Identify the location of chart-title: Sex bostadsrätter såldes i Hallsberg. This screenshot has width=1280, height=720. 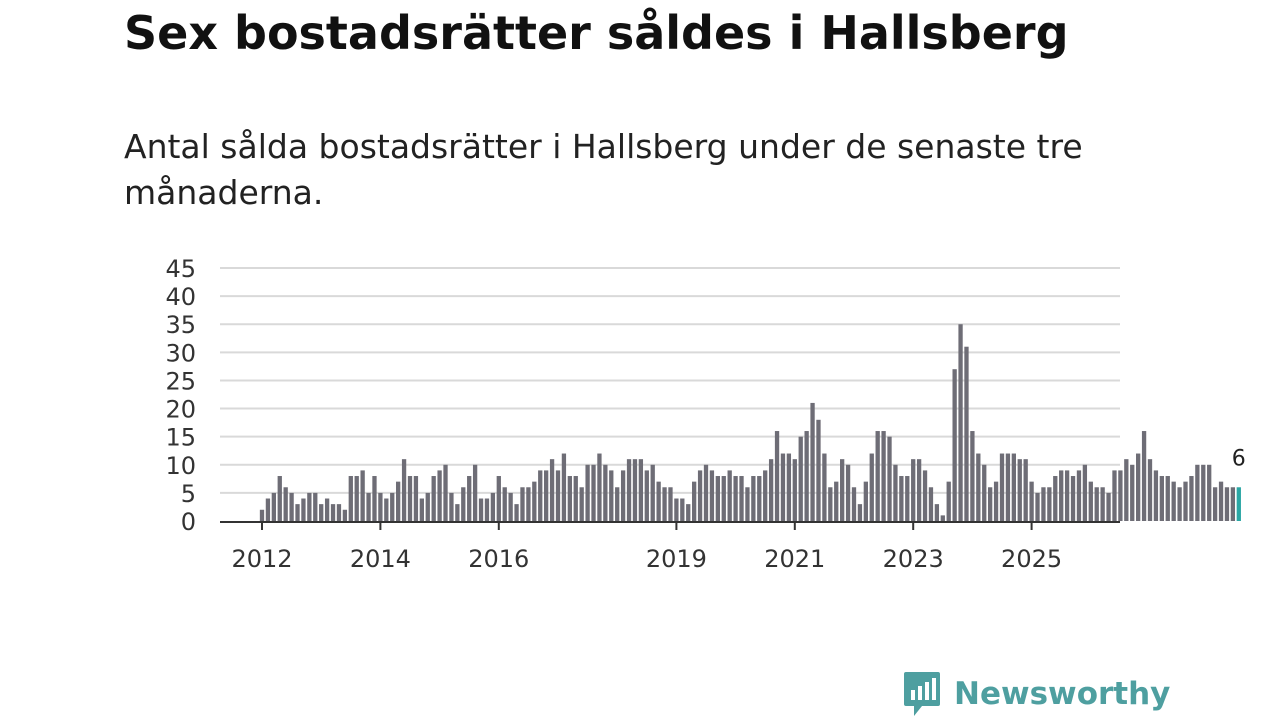
(596, 33).